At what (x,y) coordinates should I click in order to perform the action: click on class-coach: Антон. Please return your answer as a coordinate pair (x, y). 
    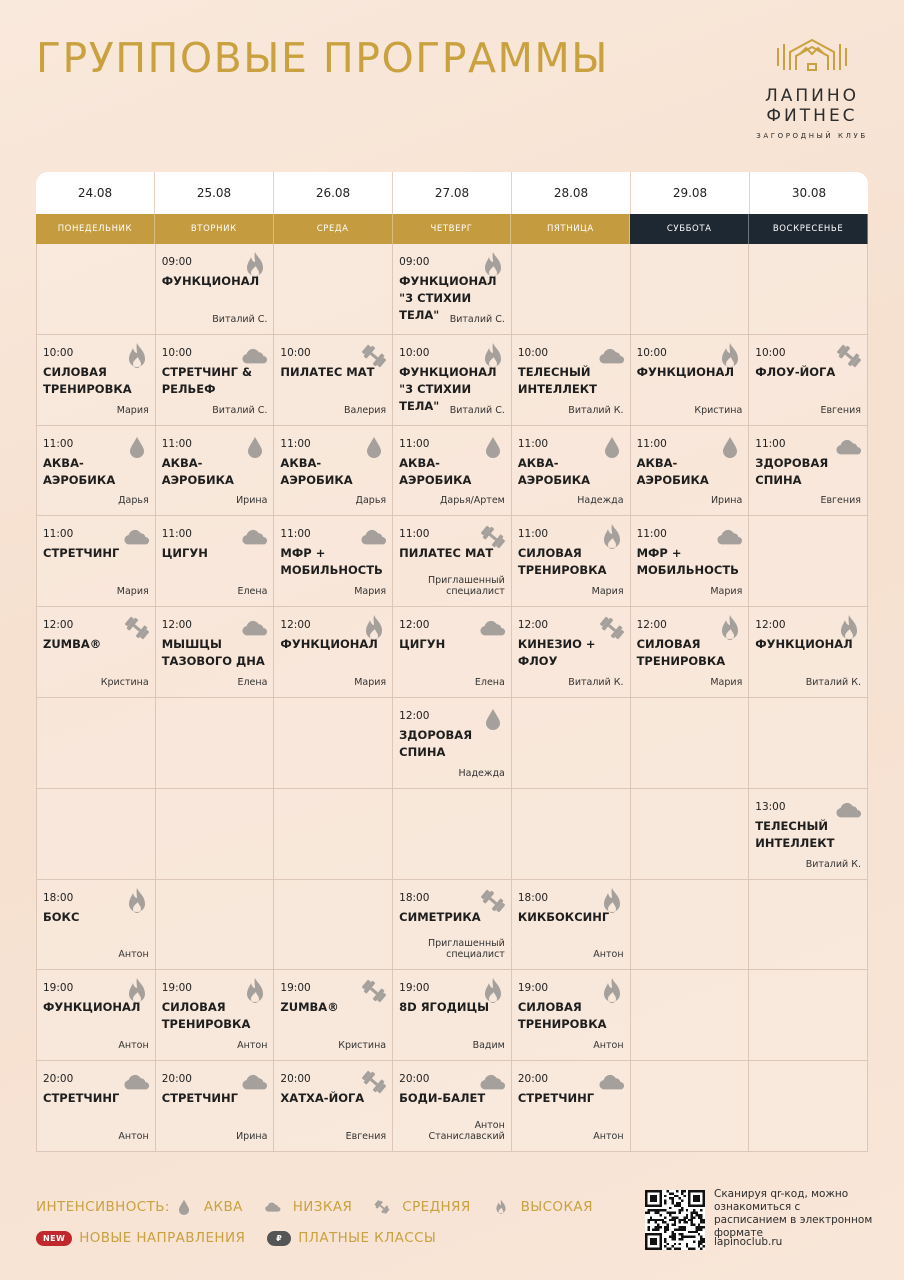
    Looking at the image, I should click on (252, 1046).